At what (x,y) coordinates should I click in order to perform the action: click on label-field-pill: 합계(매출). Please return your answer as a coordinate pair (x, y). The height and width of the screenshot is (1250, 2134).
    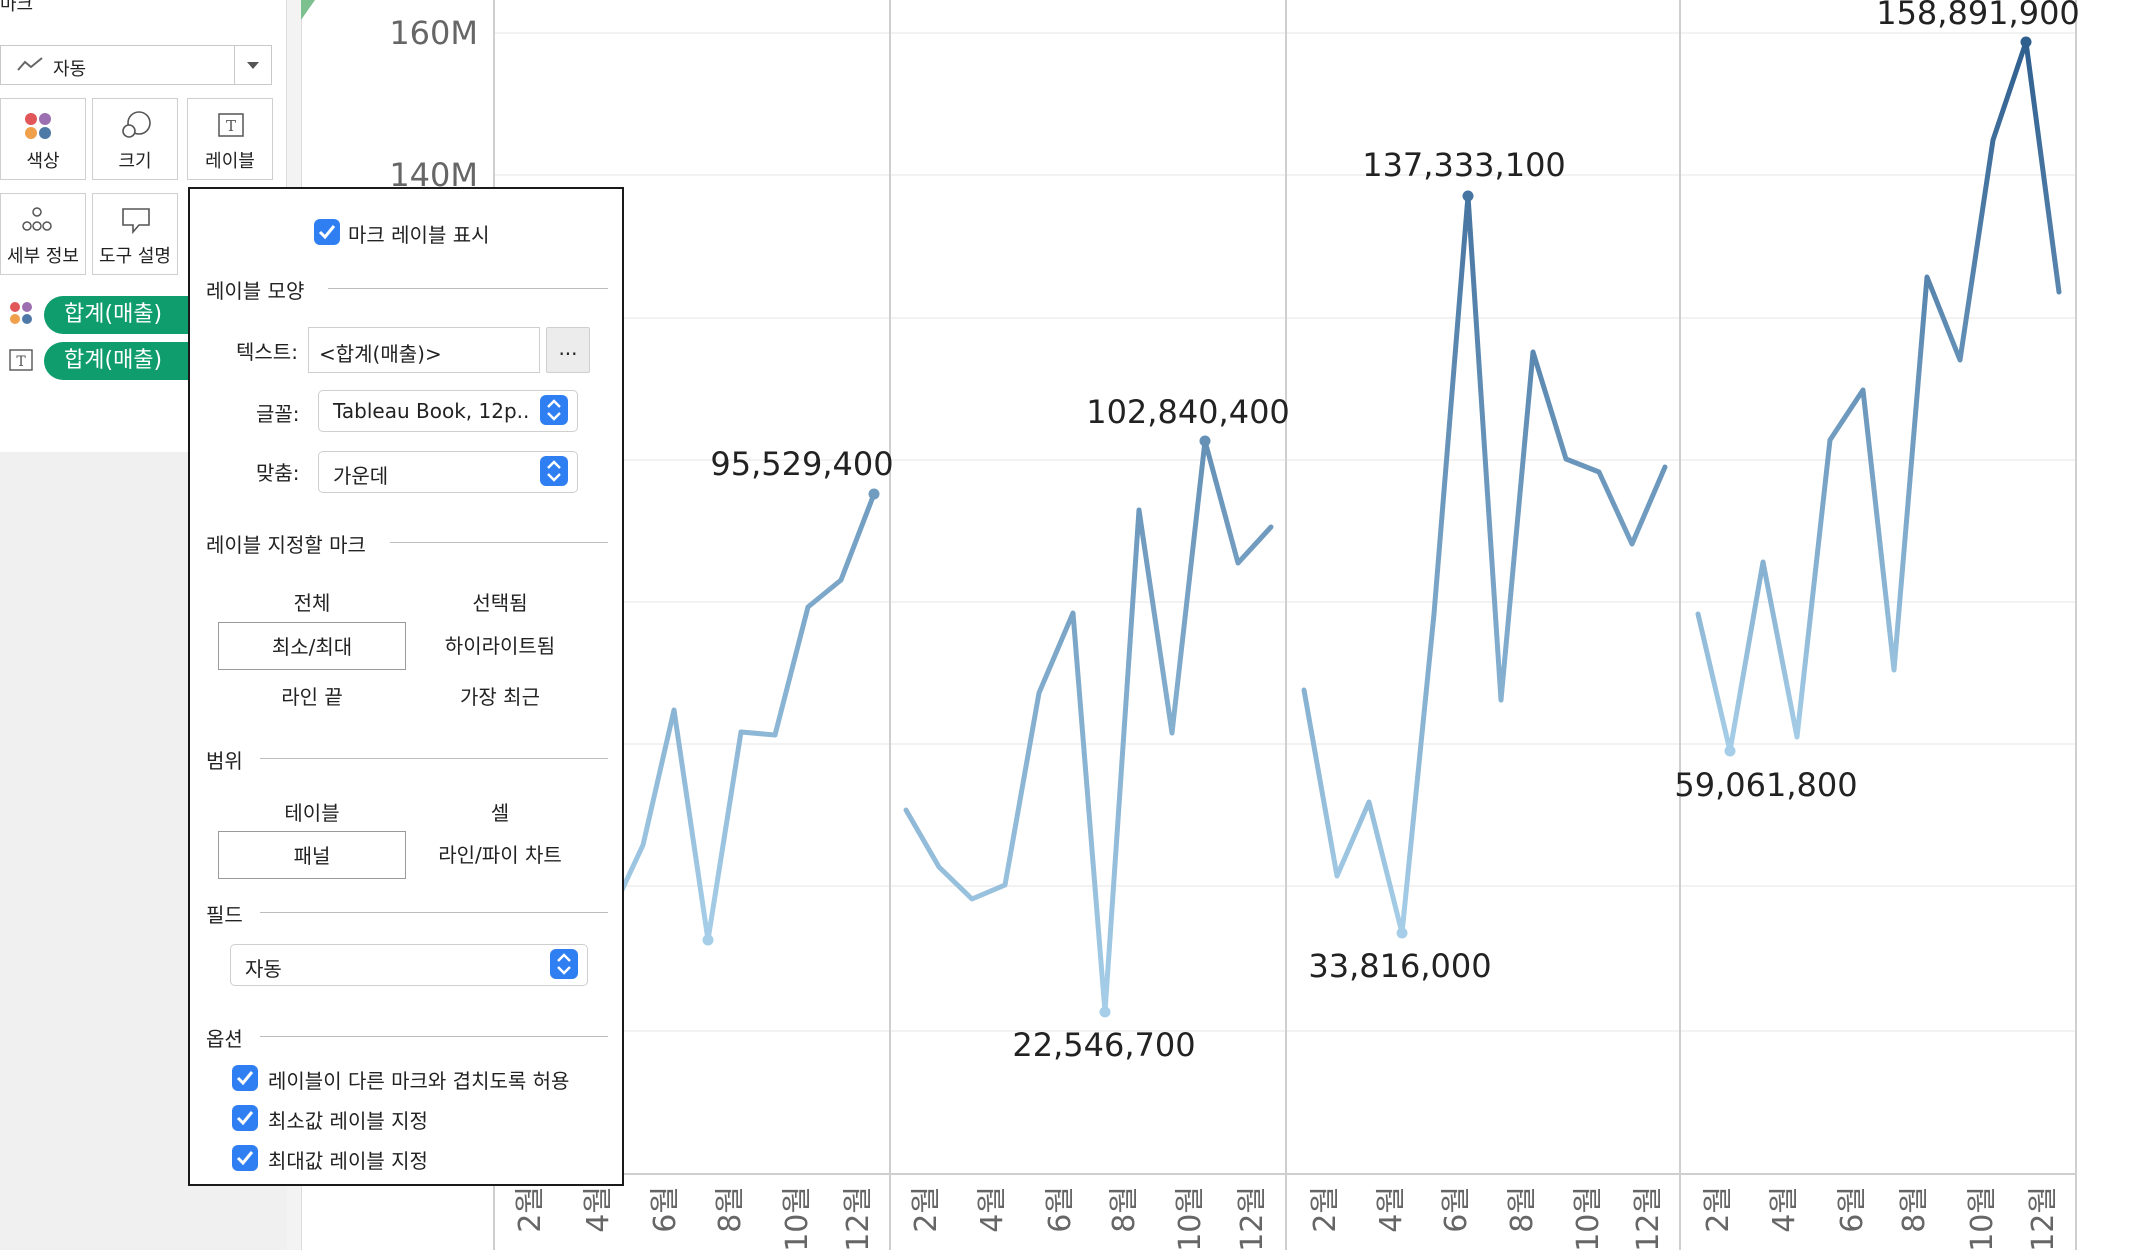
    Looking at the image, I should click on (129, 361).